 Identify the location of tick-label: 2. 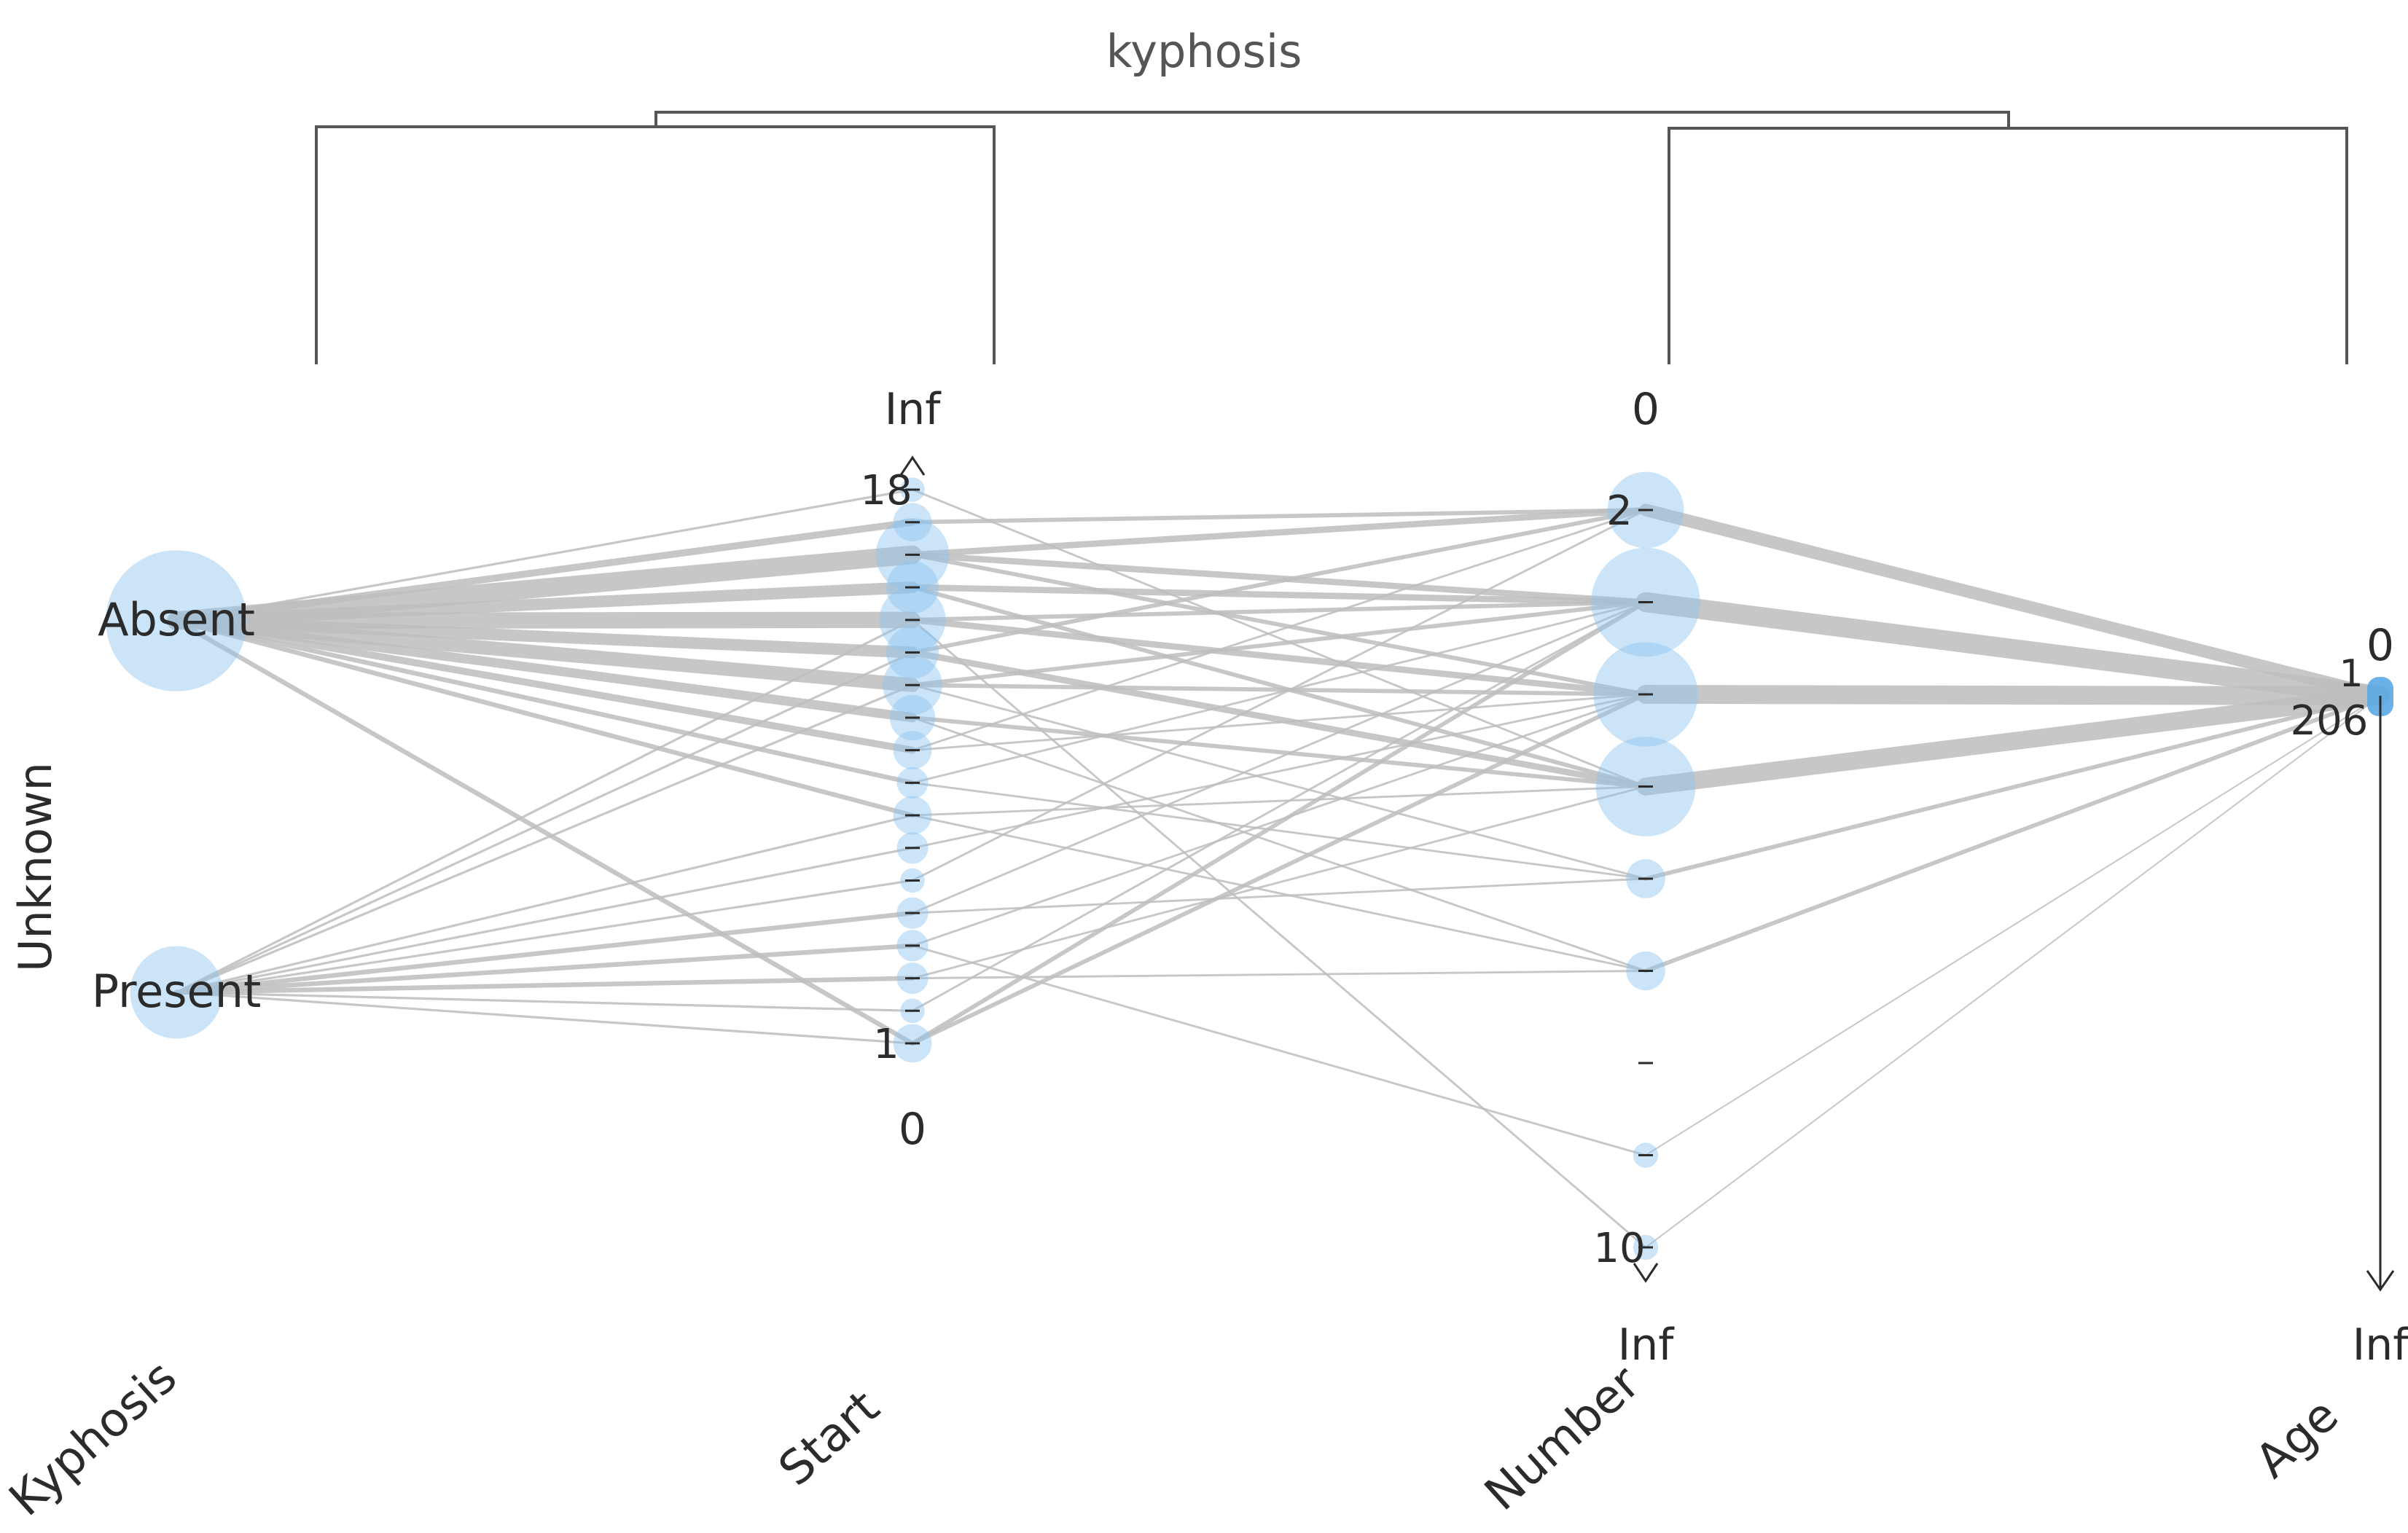
(1619, 511).